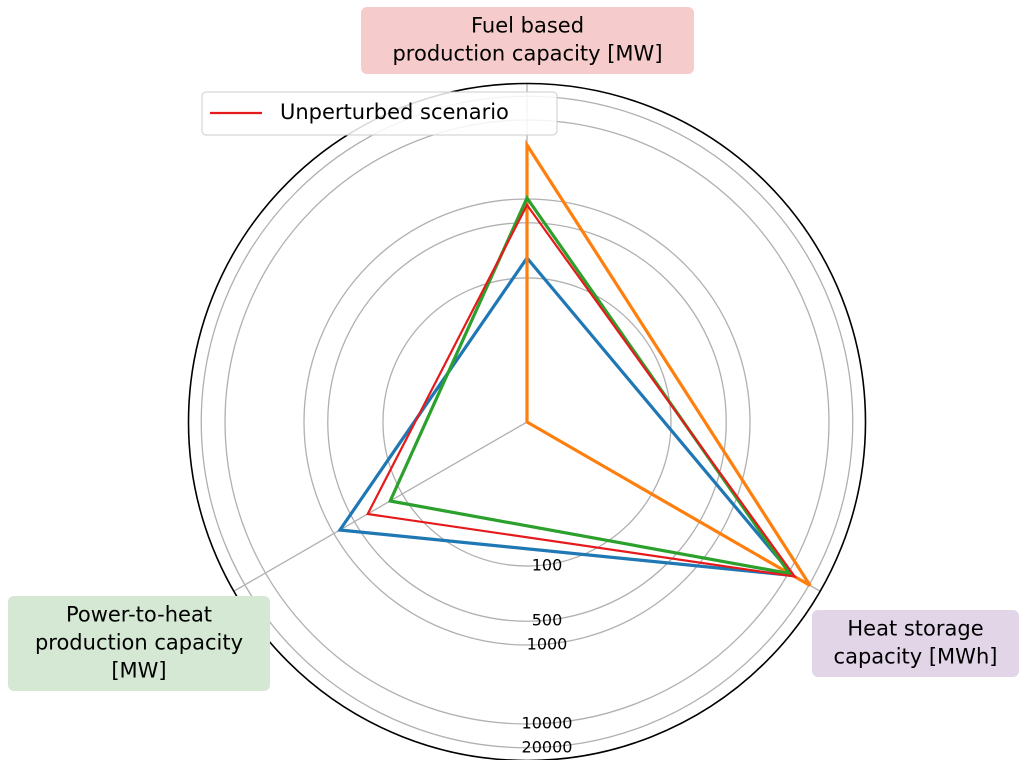 The height and width of the screenshot is (760, 1019). I want to click on r-tick-label: 100, so click(547, 565).